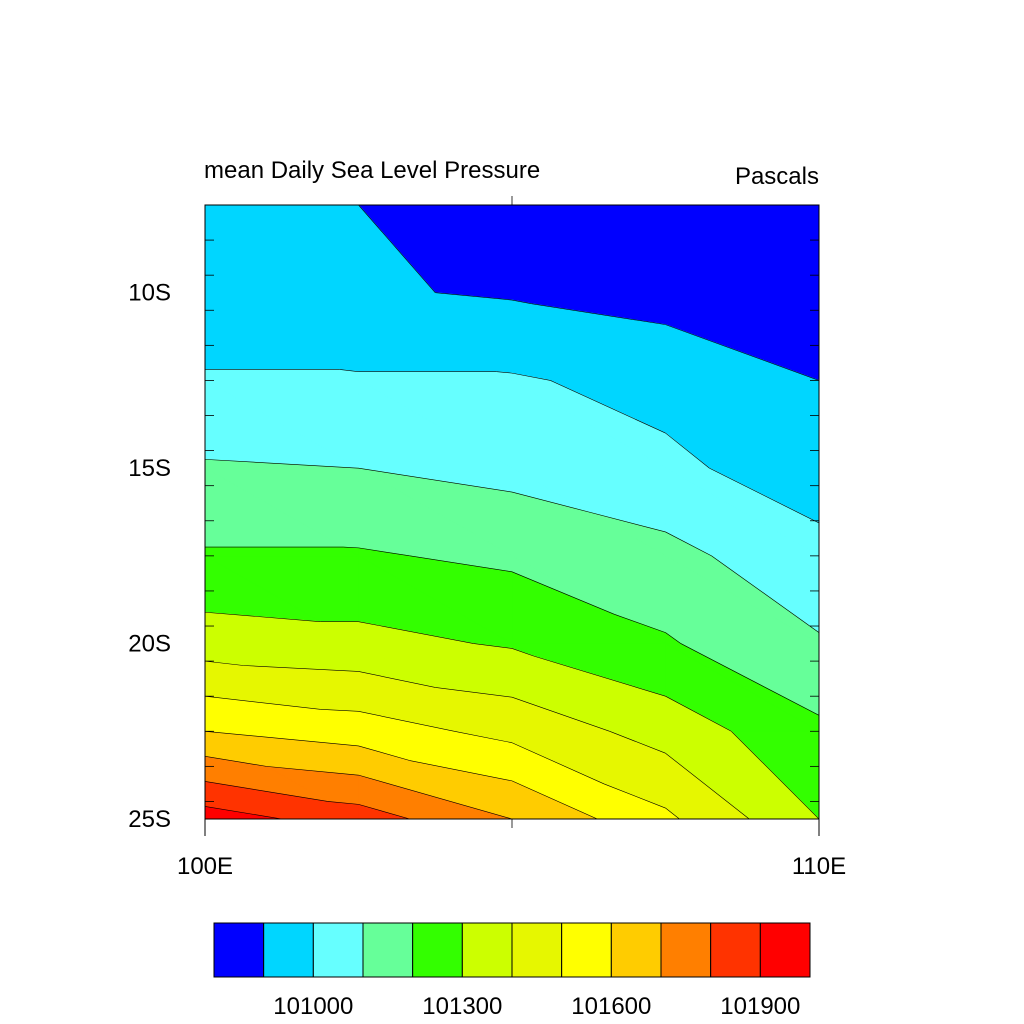 This screenshot has width=1024, height=1024. Describe the element at coordinates (611, 1006) in the screenshot. I see `colorbar-tick-label: 101600` at that location.